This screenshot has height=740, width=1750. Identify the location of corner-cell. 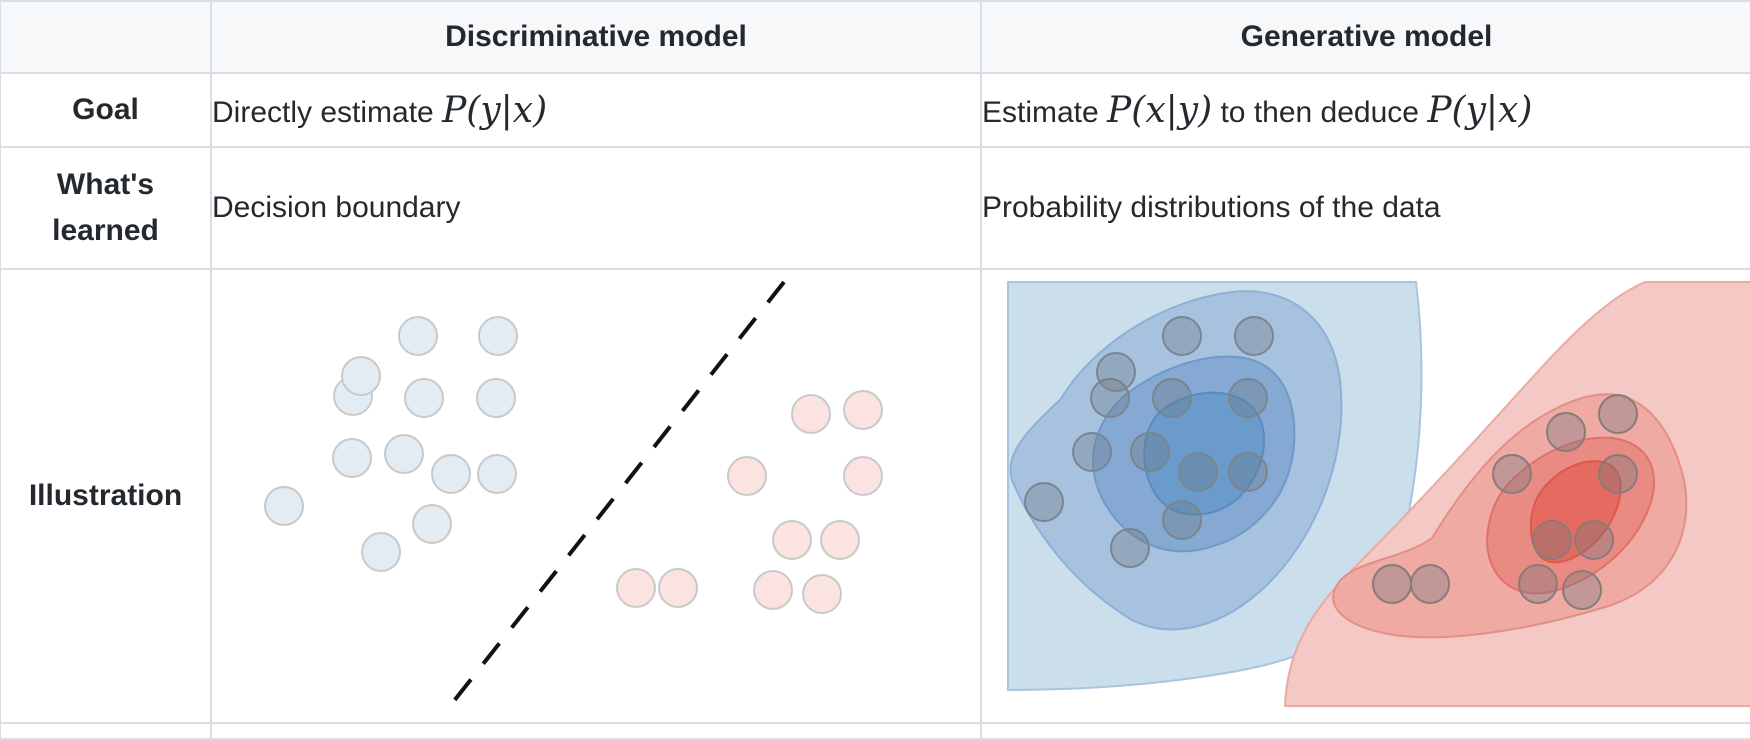
(106, 37).